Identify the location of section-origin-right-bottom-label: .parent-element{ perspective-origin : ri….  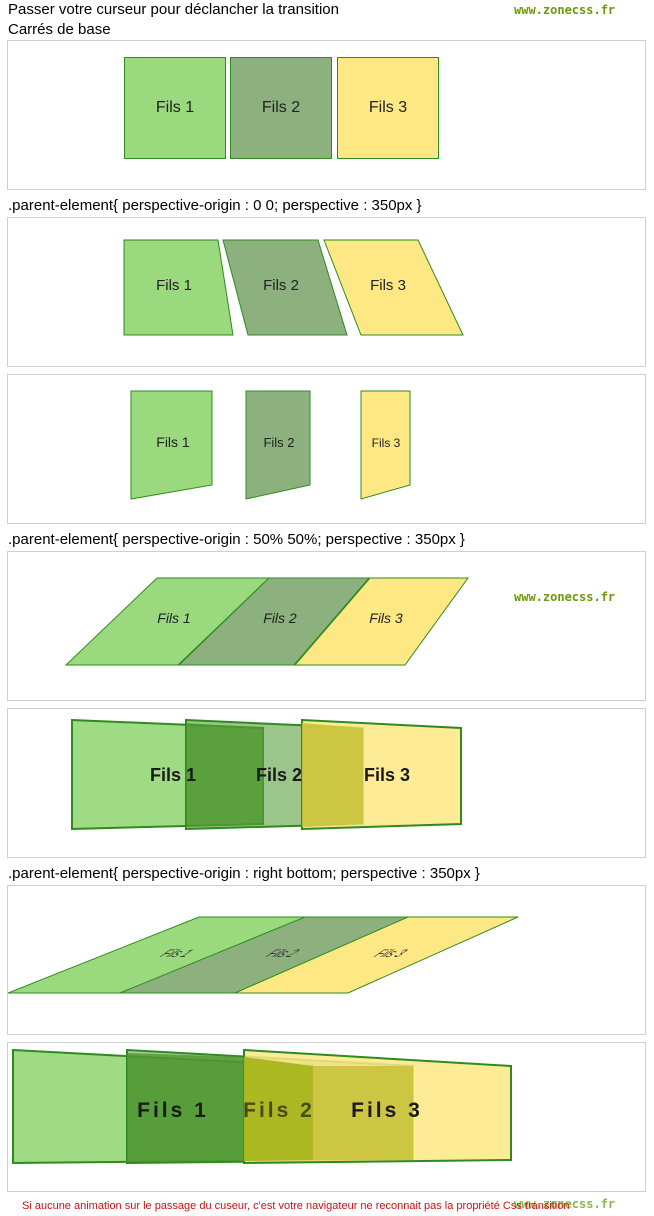
(244, 873).